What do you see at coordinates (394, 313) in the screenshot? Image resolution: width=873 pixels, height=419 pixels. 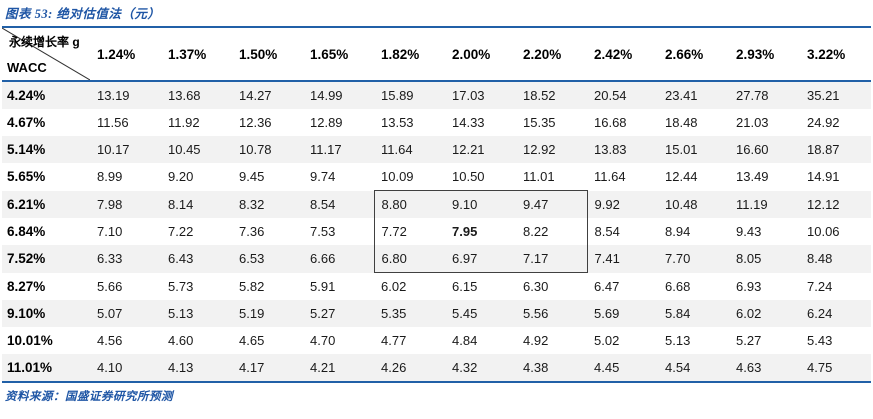 I see `value-cell: 5.35` at bounding box center [394, 313].